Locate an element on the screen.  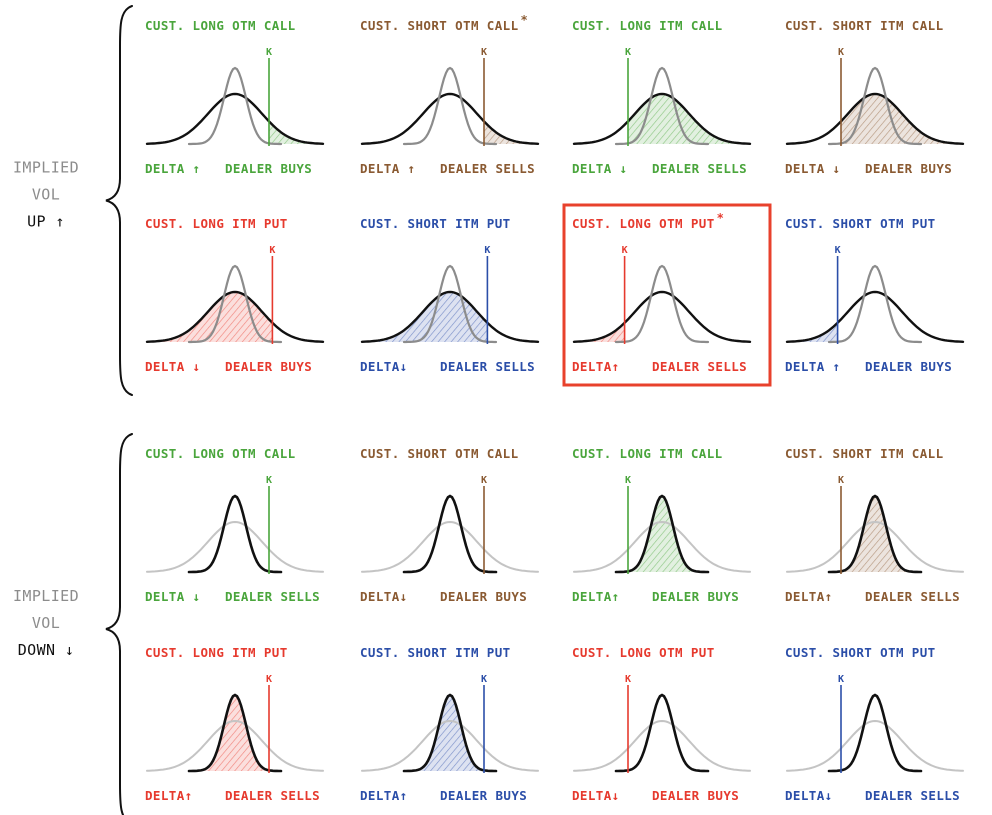
option-panel: CUST. SHORT ITM CALL K DELTA↑ DEALER SELLS is located at coordinates (874, 525).